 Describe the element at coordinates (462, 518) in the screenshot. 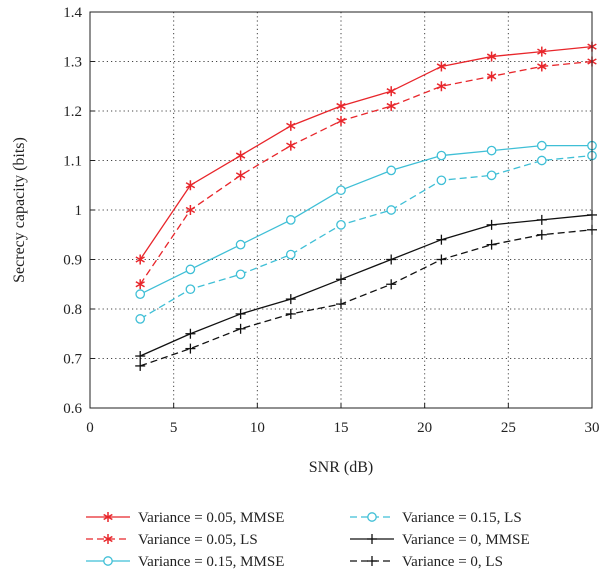

I see `legend-label: Variance = 0.15, LS` at that location.